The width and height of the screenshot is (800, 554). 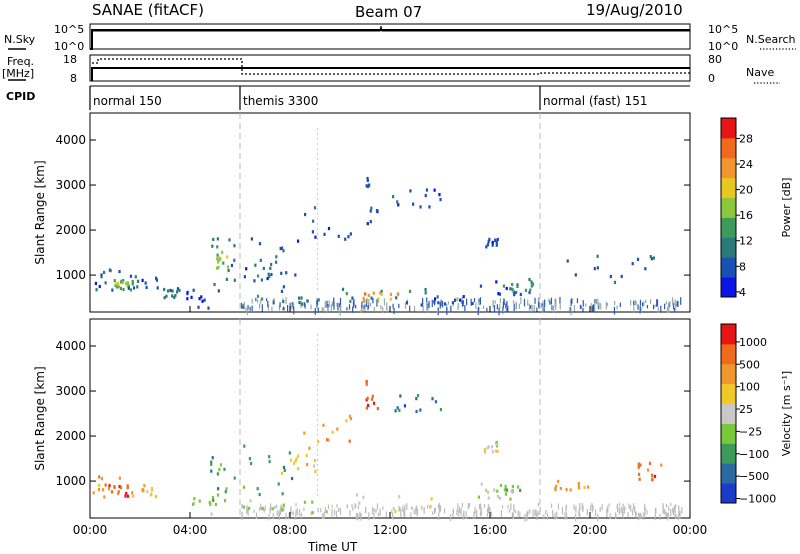 I want to click on y-axis-label: Slant Range [km], so click(x=40, y=418).